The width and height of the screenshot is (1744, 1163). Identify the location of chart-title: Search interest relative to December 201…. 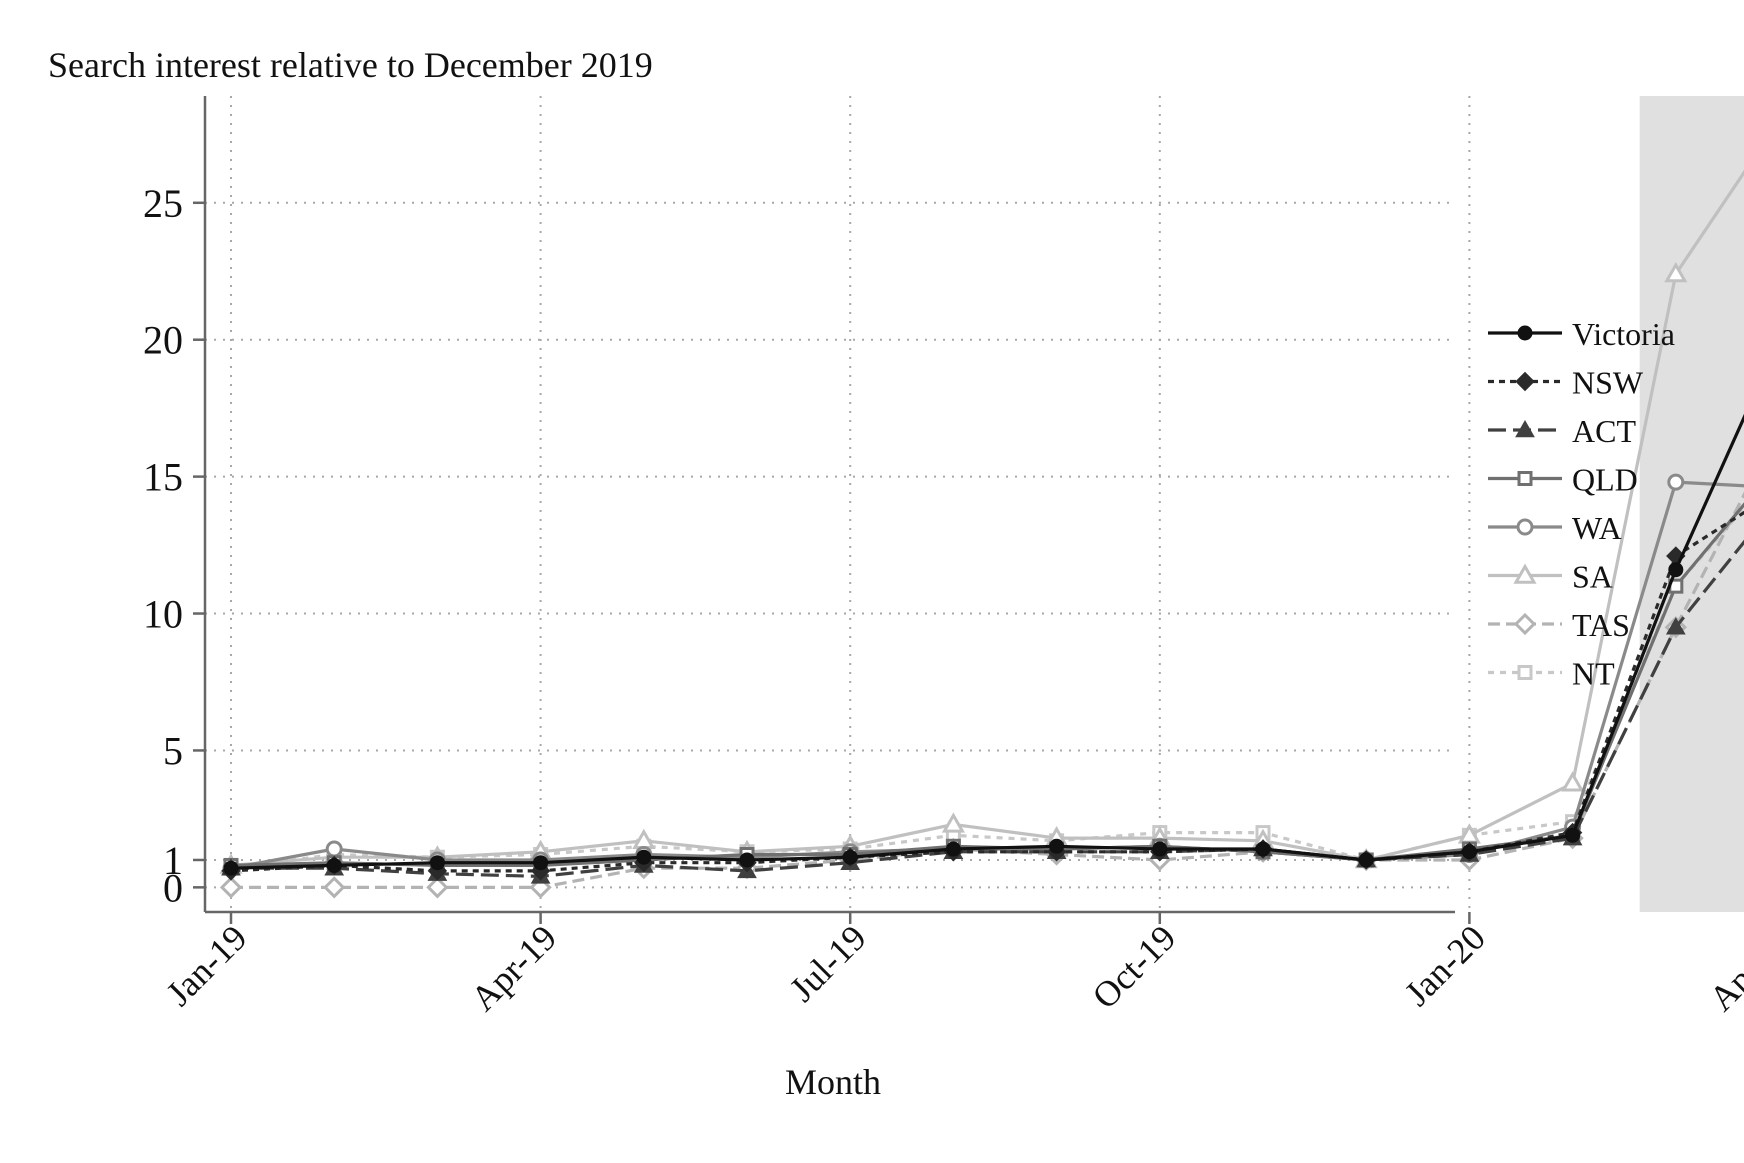
(350, 65).